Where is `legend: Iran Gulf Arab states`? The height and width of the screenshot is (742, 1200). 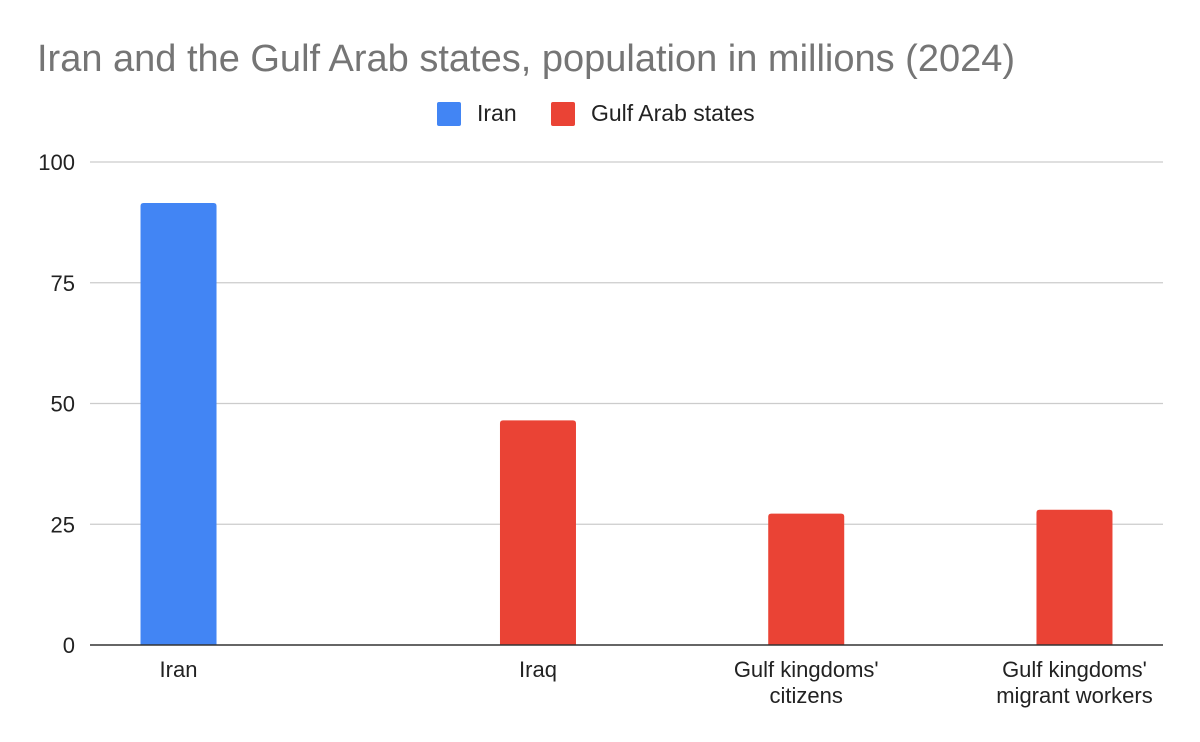
legend: Iran Gulf Arab states is located at coordinates (596, 113).